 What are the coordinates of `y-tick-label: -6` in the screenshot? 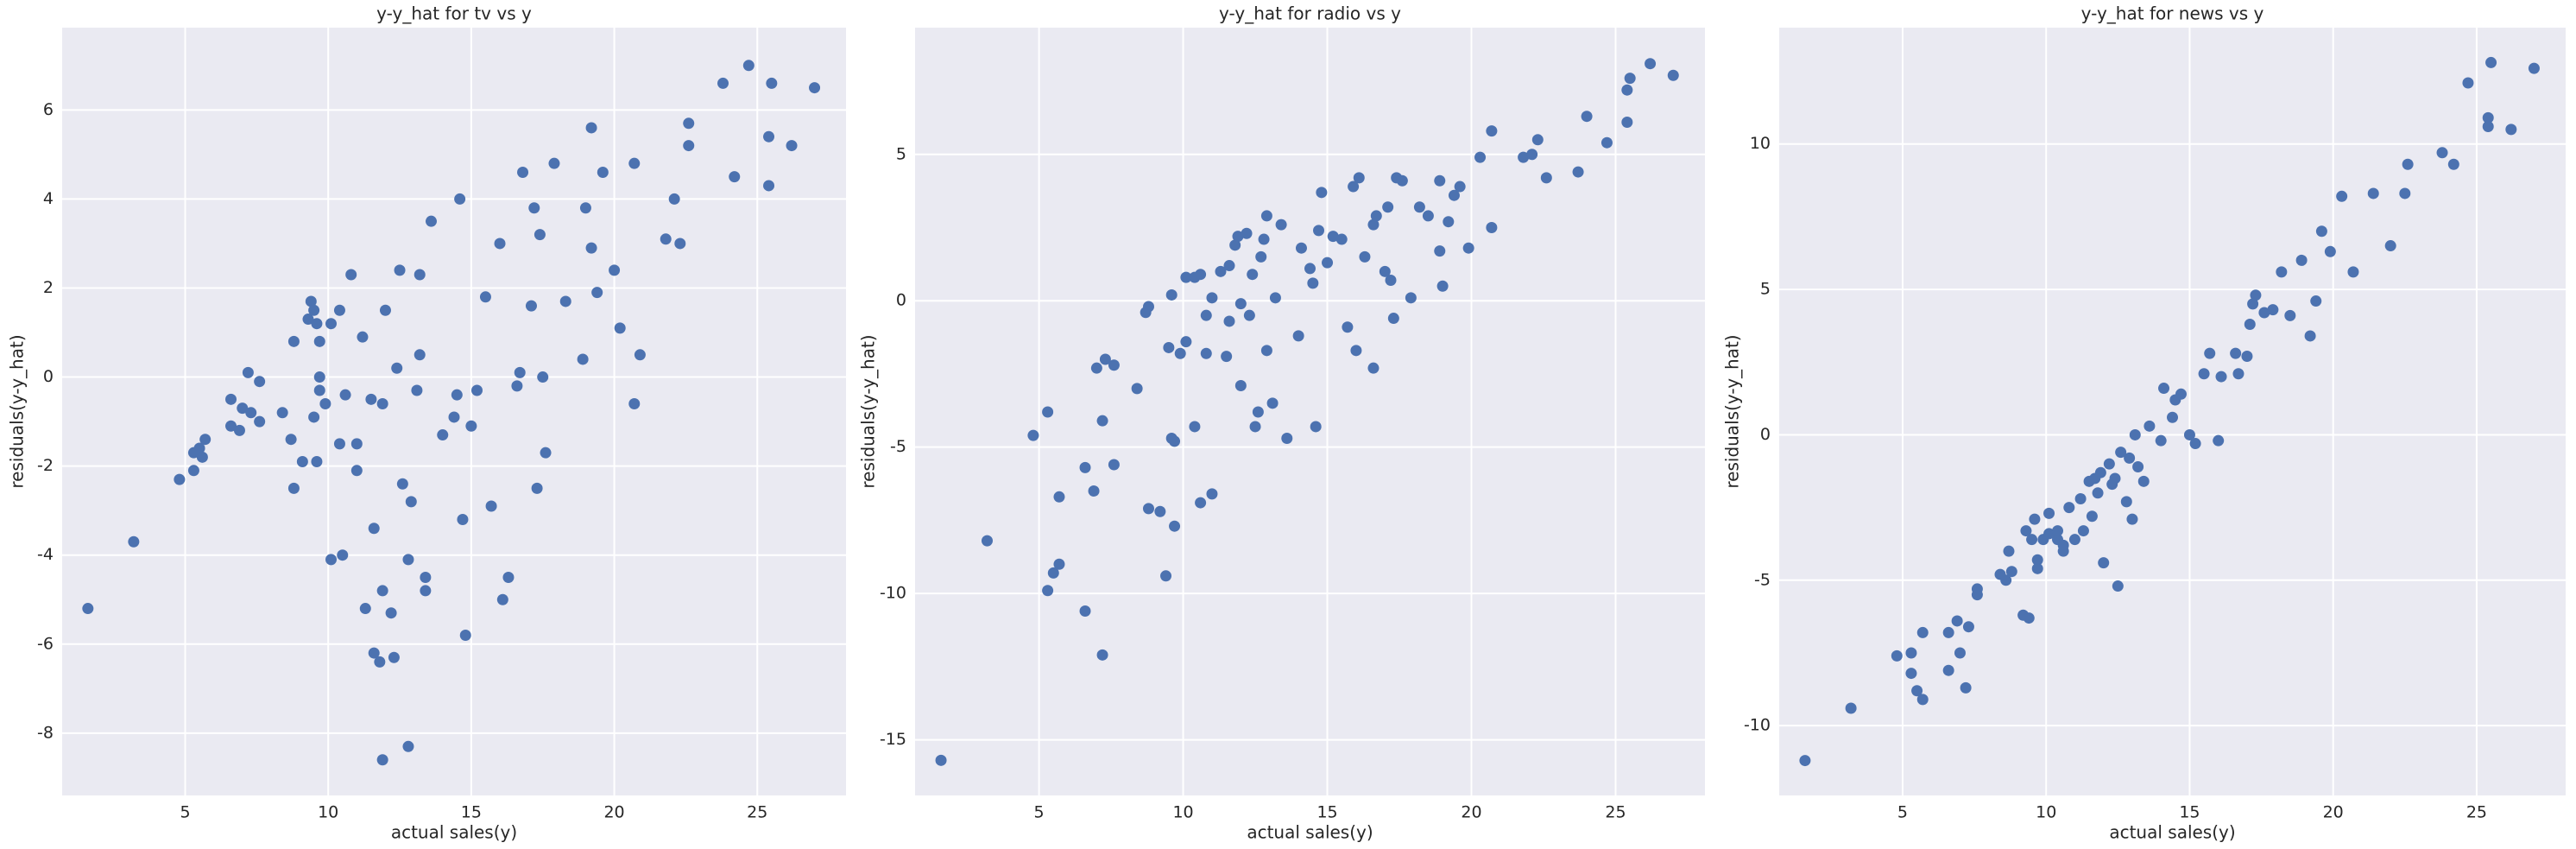 It's located at (45, 643).